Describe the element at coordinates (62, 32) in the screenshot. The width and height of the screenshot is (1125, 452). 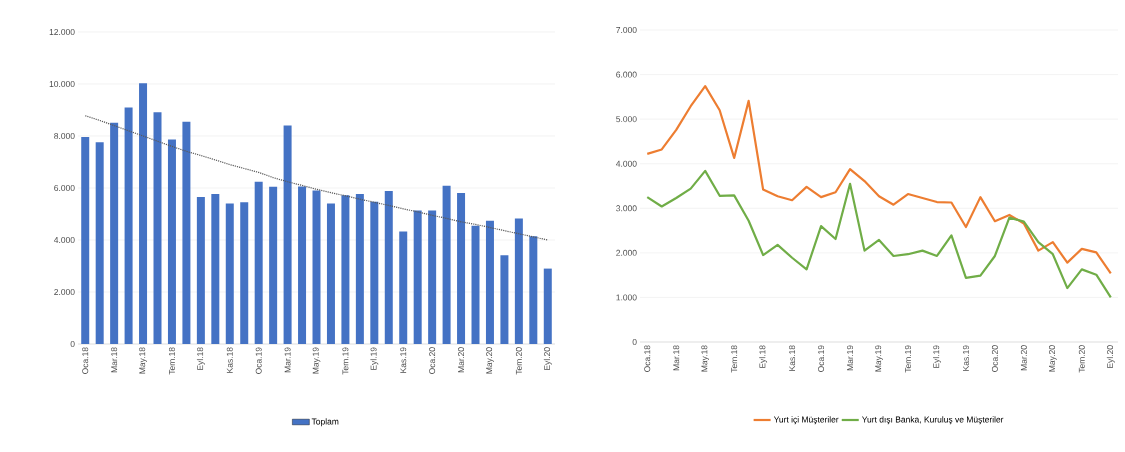
I see `y-tick-label: 12.000` at that location.